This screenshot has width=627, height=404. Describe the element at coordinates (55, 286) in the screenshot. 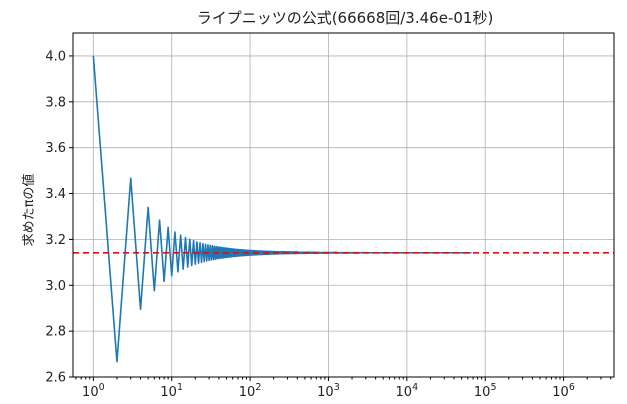

I see `y-tick-label: 3.0` at that location.